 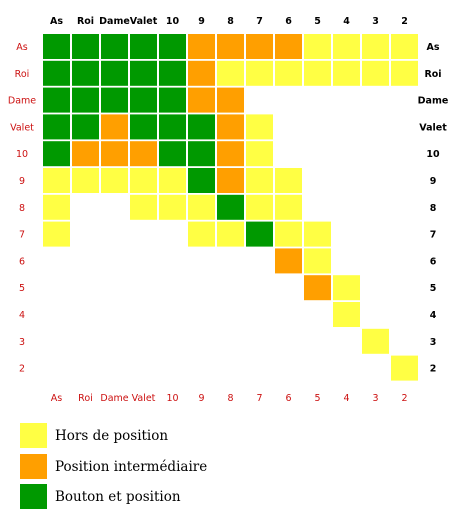 What do you see at coordinates (114, 21) in the screenshot?
I see `column-label-top: Dame` at bounding box center [114, 21].